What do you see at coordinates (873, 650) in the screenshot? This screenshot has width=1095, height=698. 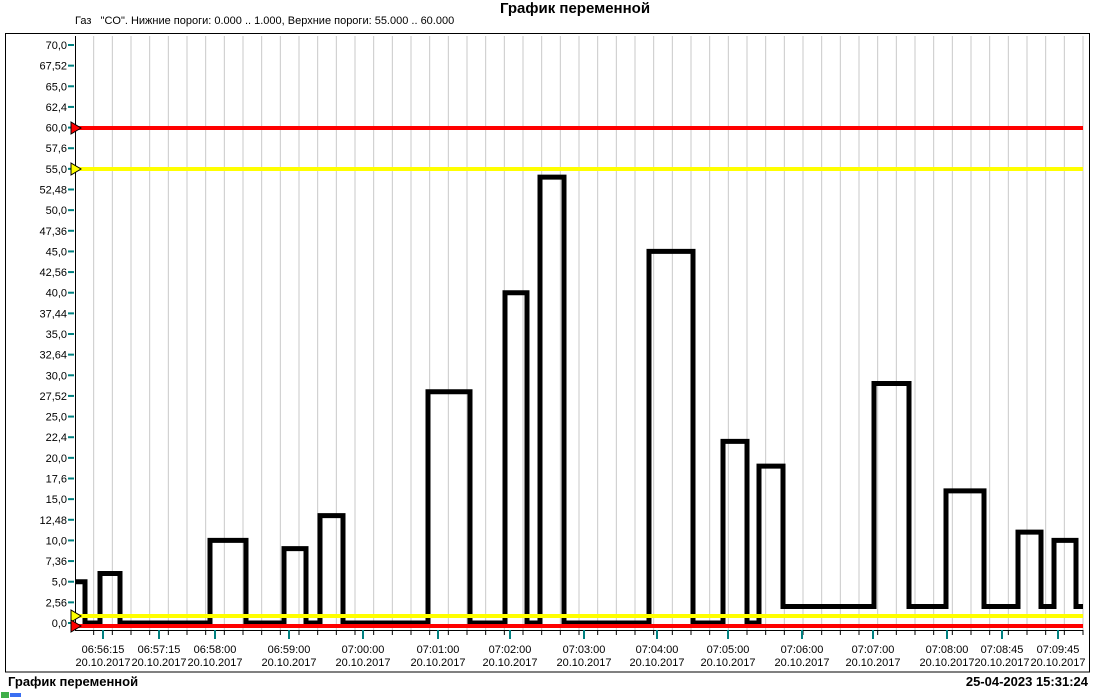 I see `svg-text: 07:07:00` at bounding box center [873, 650].